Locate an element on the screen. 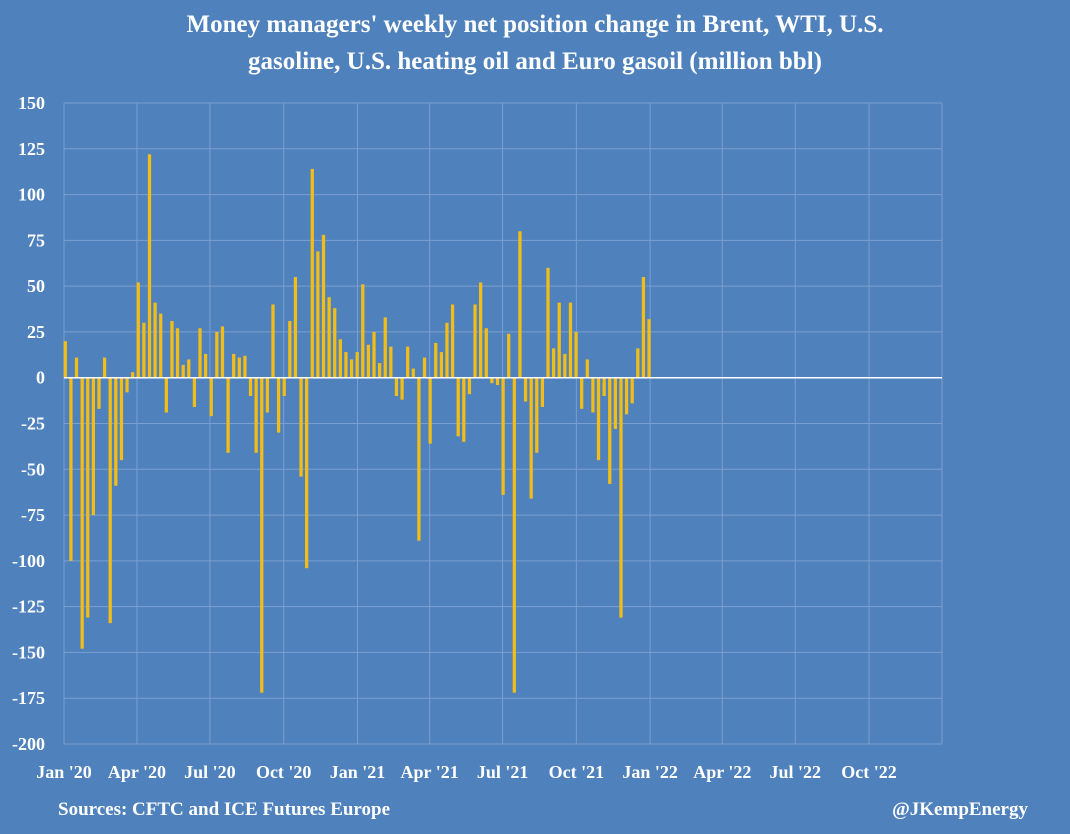 Image resolution: width=1070 pixels, height=834 pixels. x-tick-label: Jul '22 is located at coordinates (796, 772).